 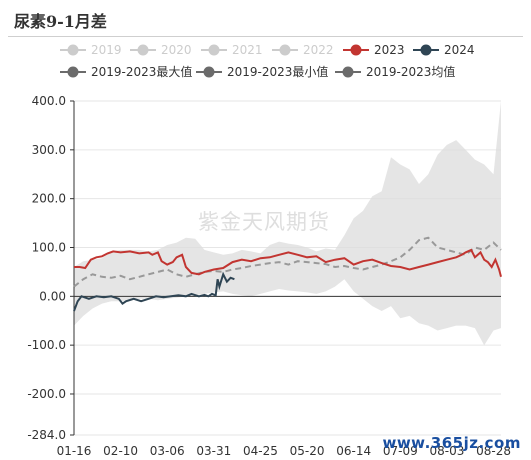 What do you see at coordinates (52, 296) in the screenshot?
I see `y-tick-label: 0.00` at bounding box center [52, 296].